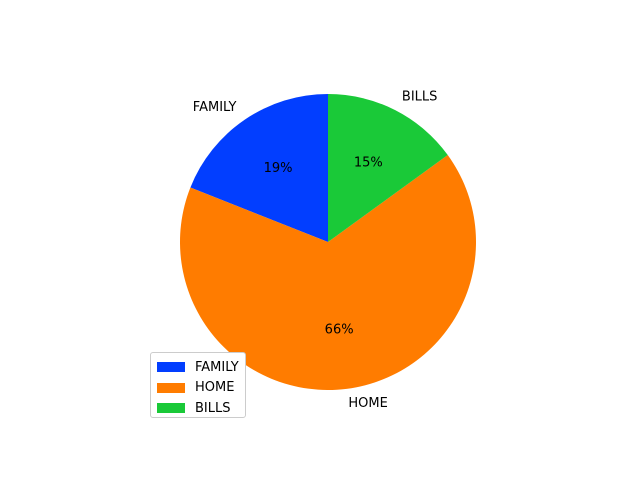 This screenshot has width=640, height=480. I want to click on chart-legend: FAMILY HOME BILLS, so click(198, 385).